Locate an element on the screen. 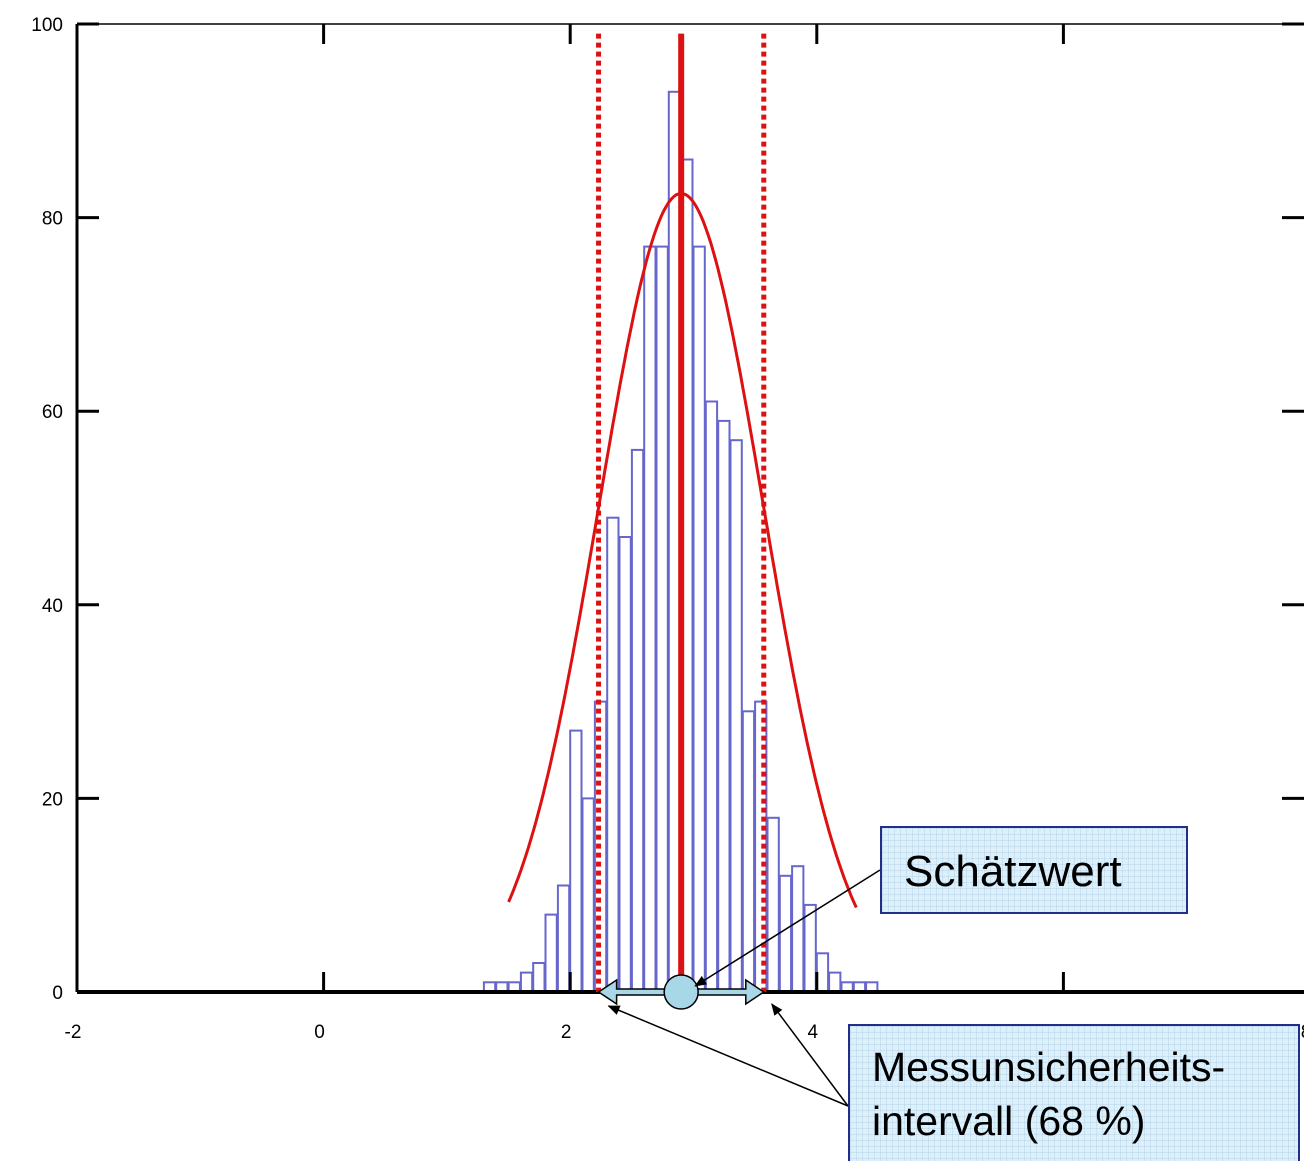  y-tick-label: 100 is located at coordinates (47, 25).